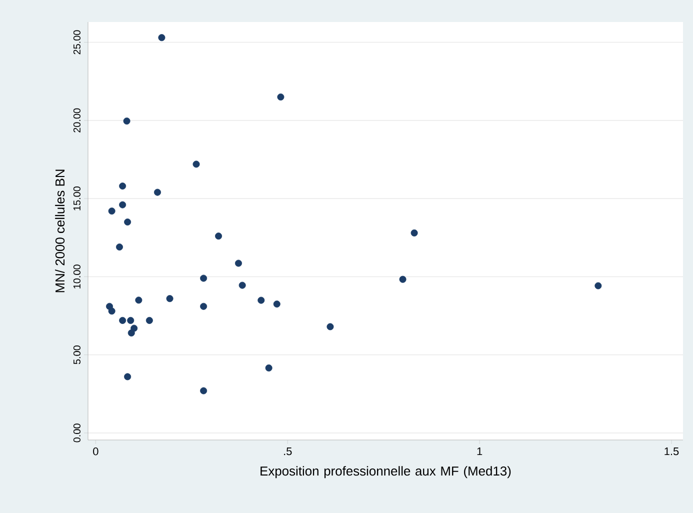 The width and height of the screenshot is (693, 513). Describe the element at coordinates (76, 42) in the screenshot. I see `y-tick-label: 25.00` at that location.